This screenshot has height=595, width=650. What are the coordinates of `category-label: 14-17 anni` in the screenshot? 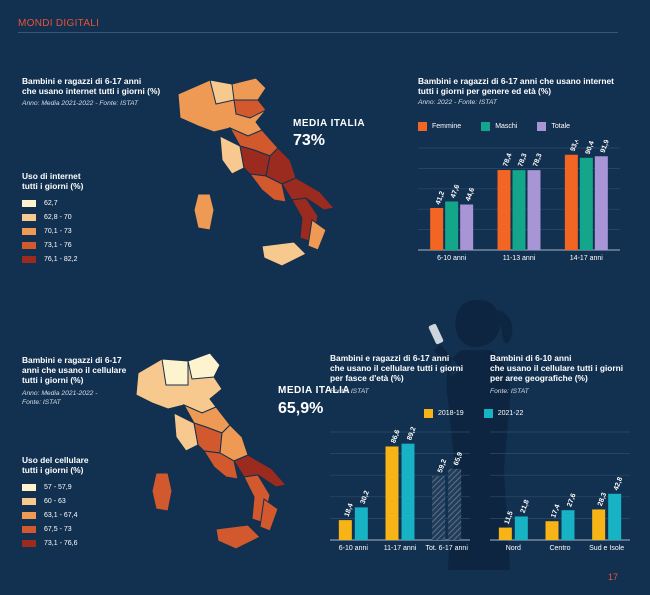 It's located at (587, 258).